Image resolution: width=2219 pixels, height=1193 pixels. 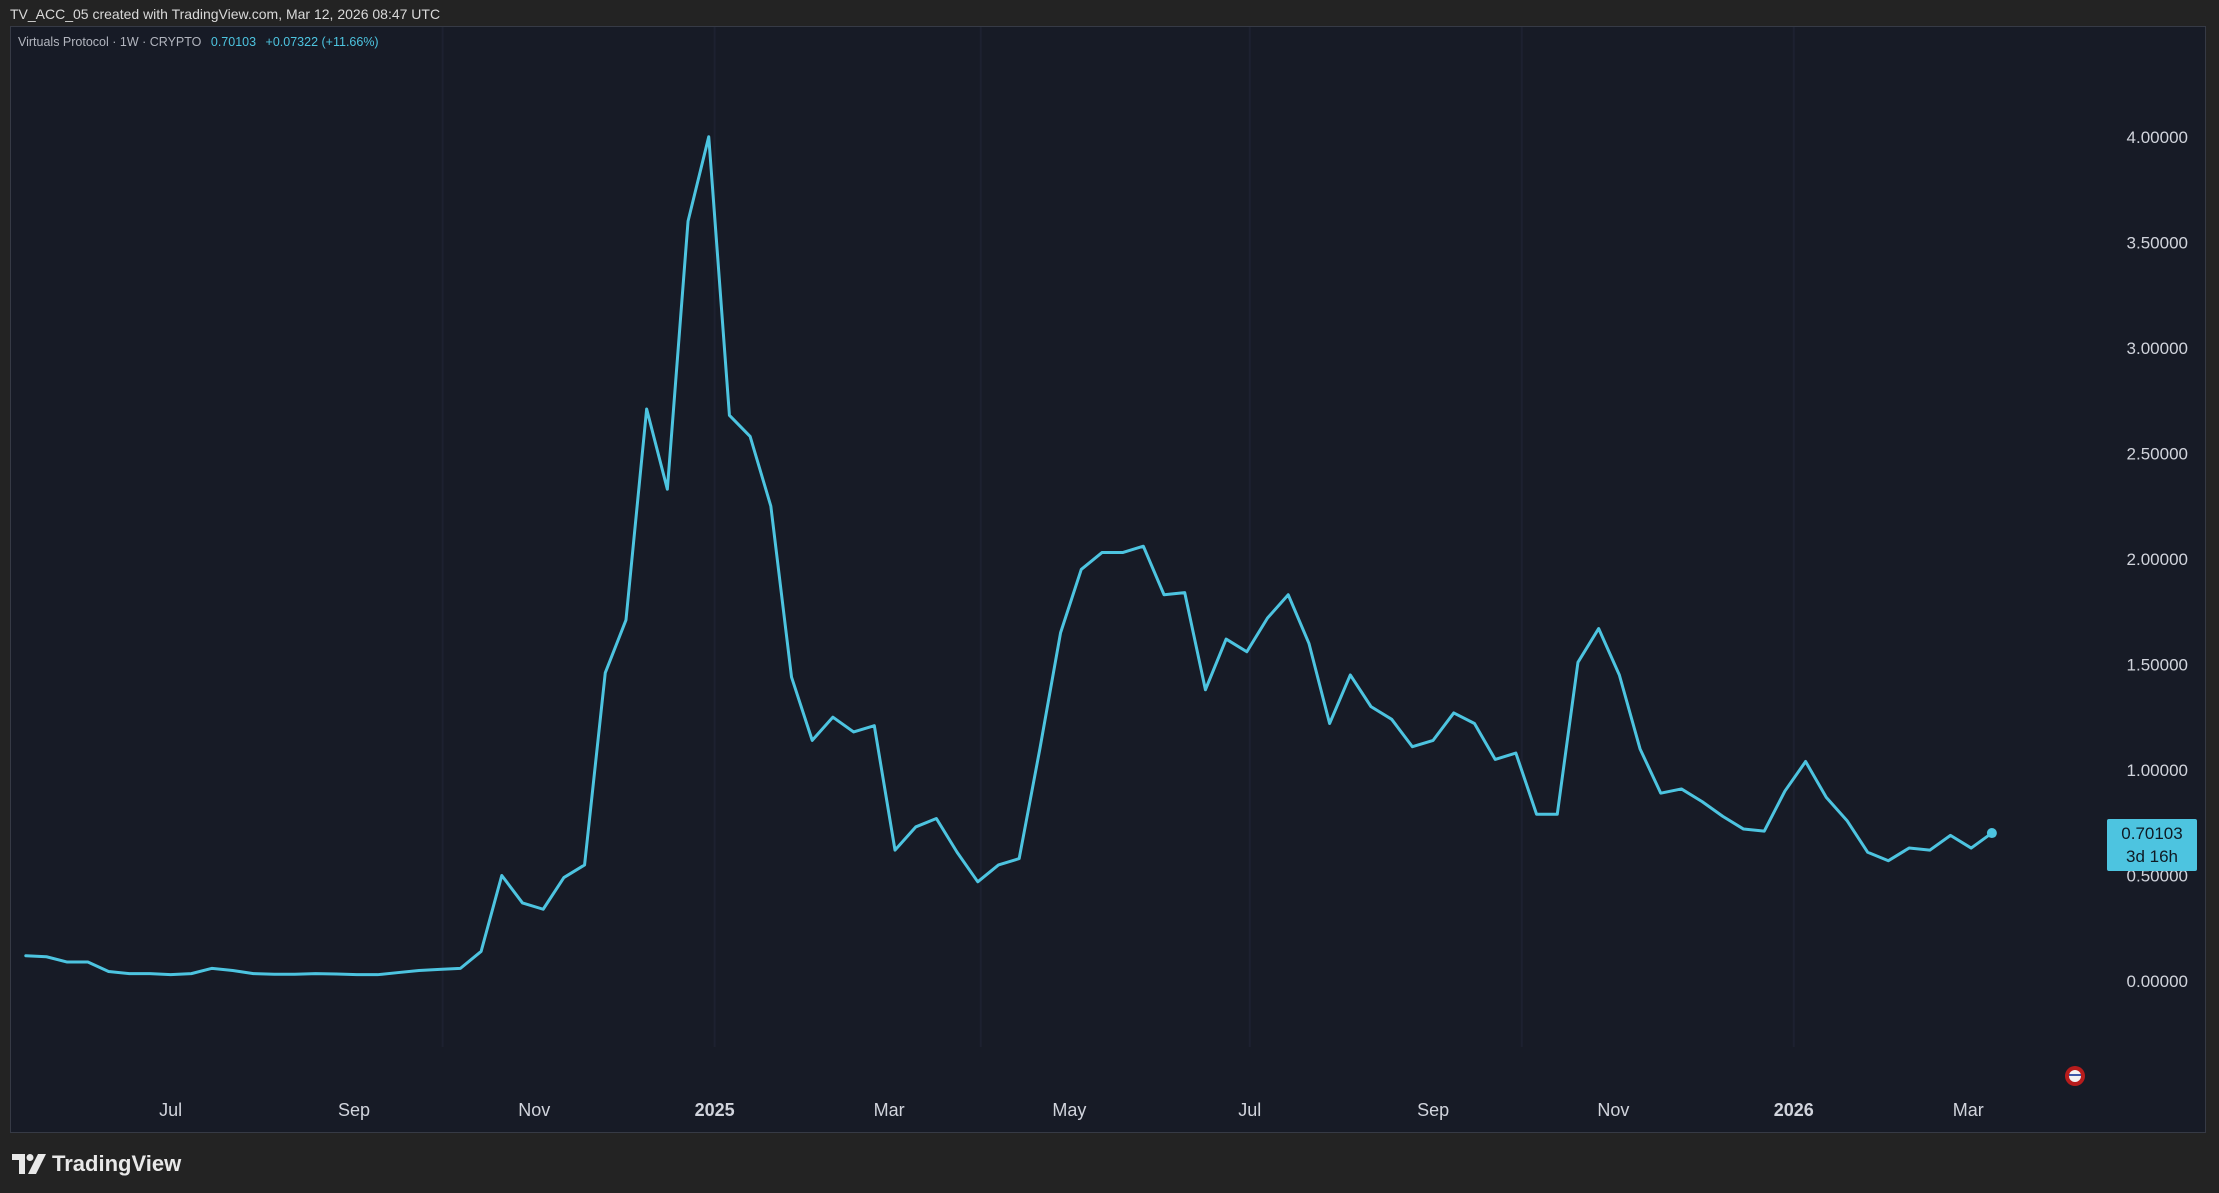 What do you see at coordinates (2157, 875) in the screenshot?
I see `y-tick-label: 0.50000` at bounding box center [2157, 875].